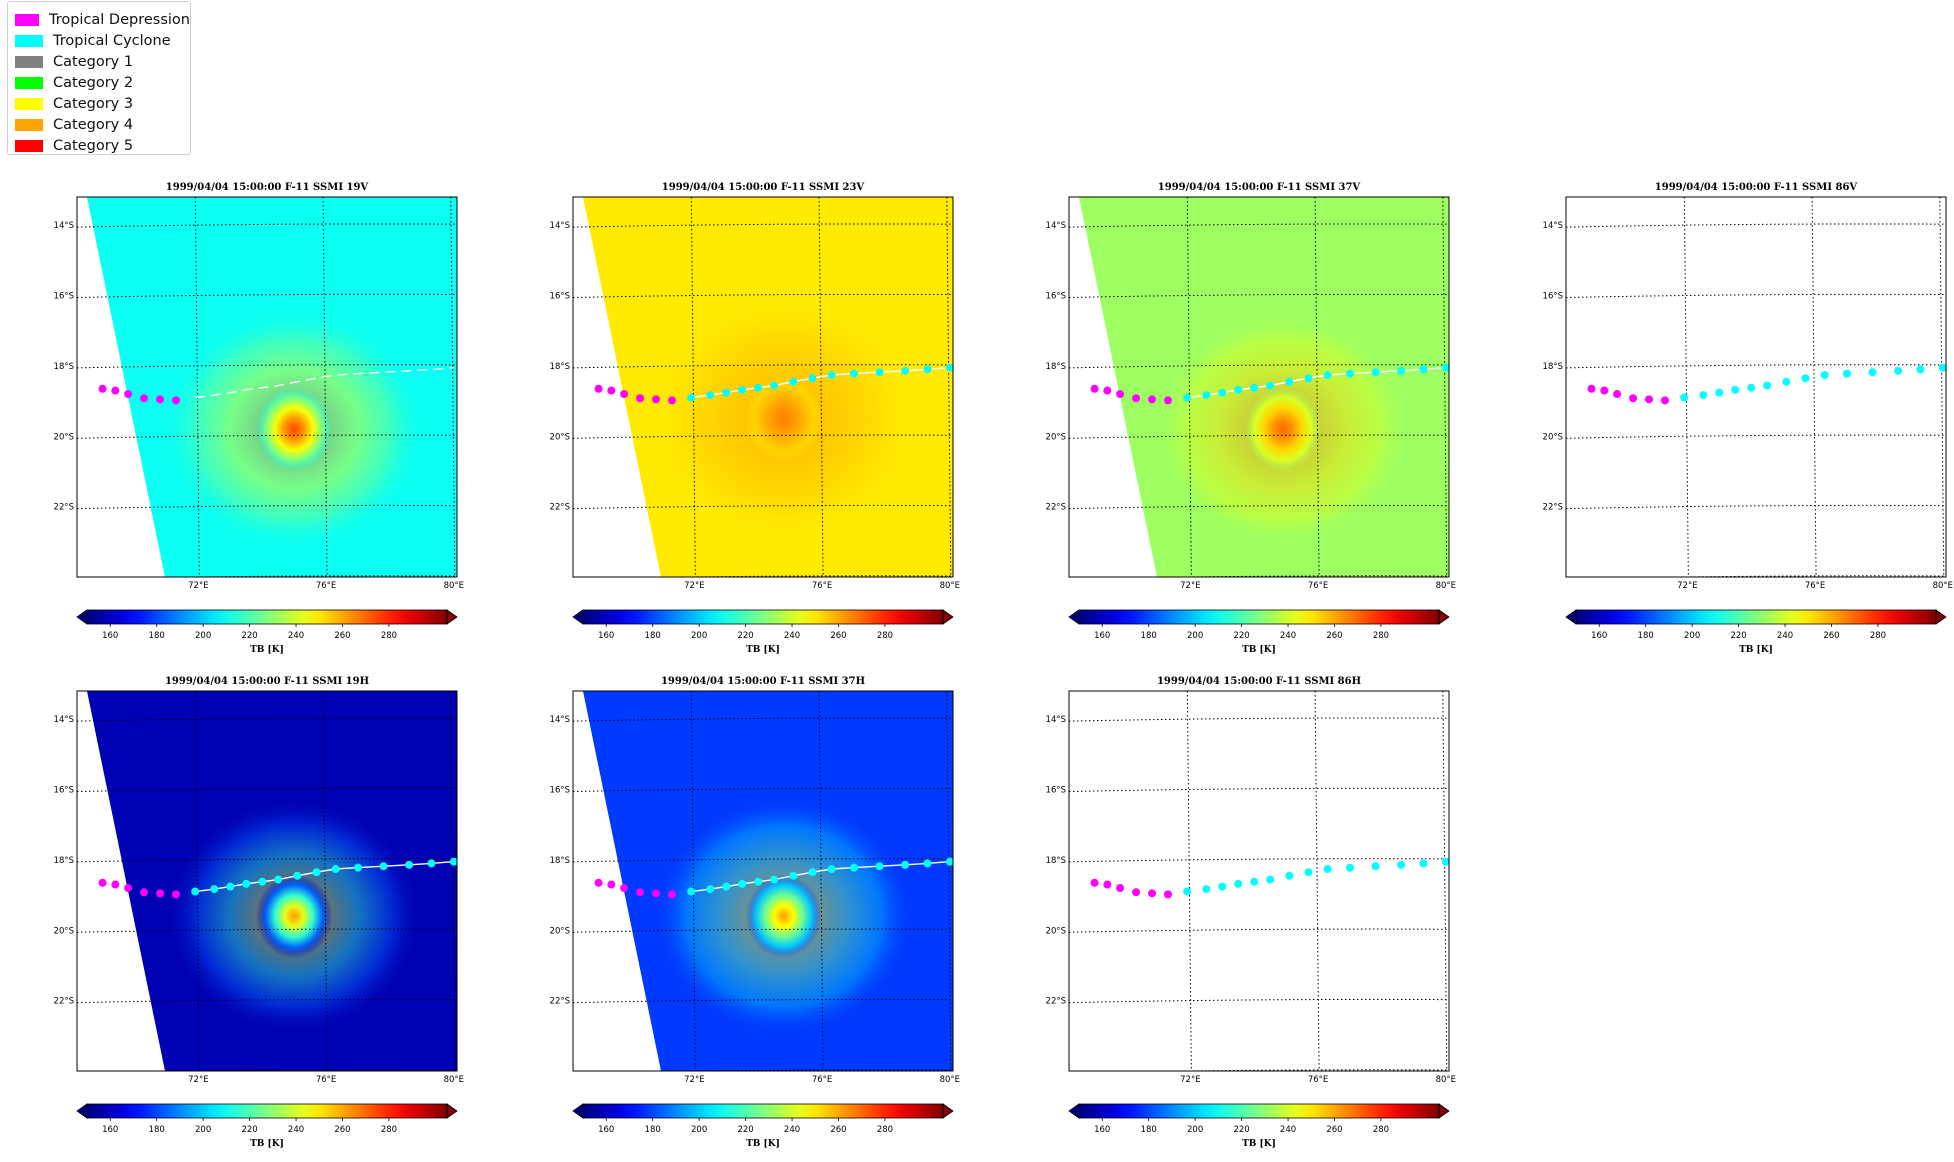 The width and height of the screenshot is (1954, 1162). I want to click on colorbar-frame, so click(267, 1111).